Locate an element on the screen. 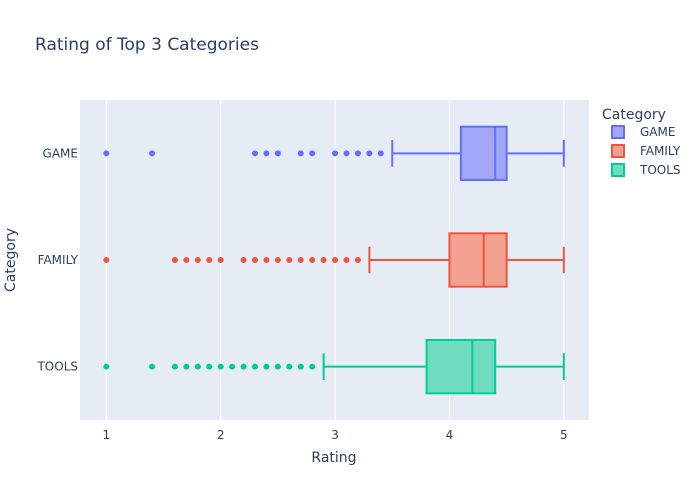  legend-item-family: FAMILY is located at coordinates (646, 151).